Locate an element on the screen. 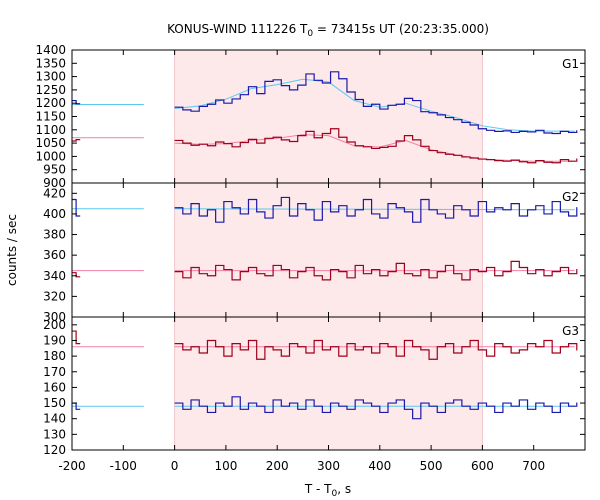 The width and height of the screenshot is (600, 500). panel-label: G3 is located at coordinates (570, 331).